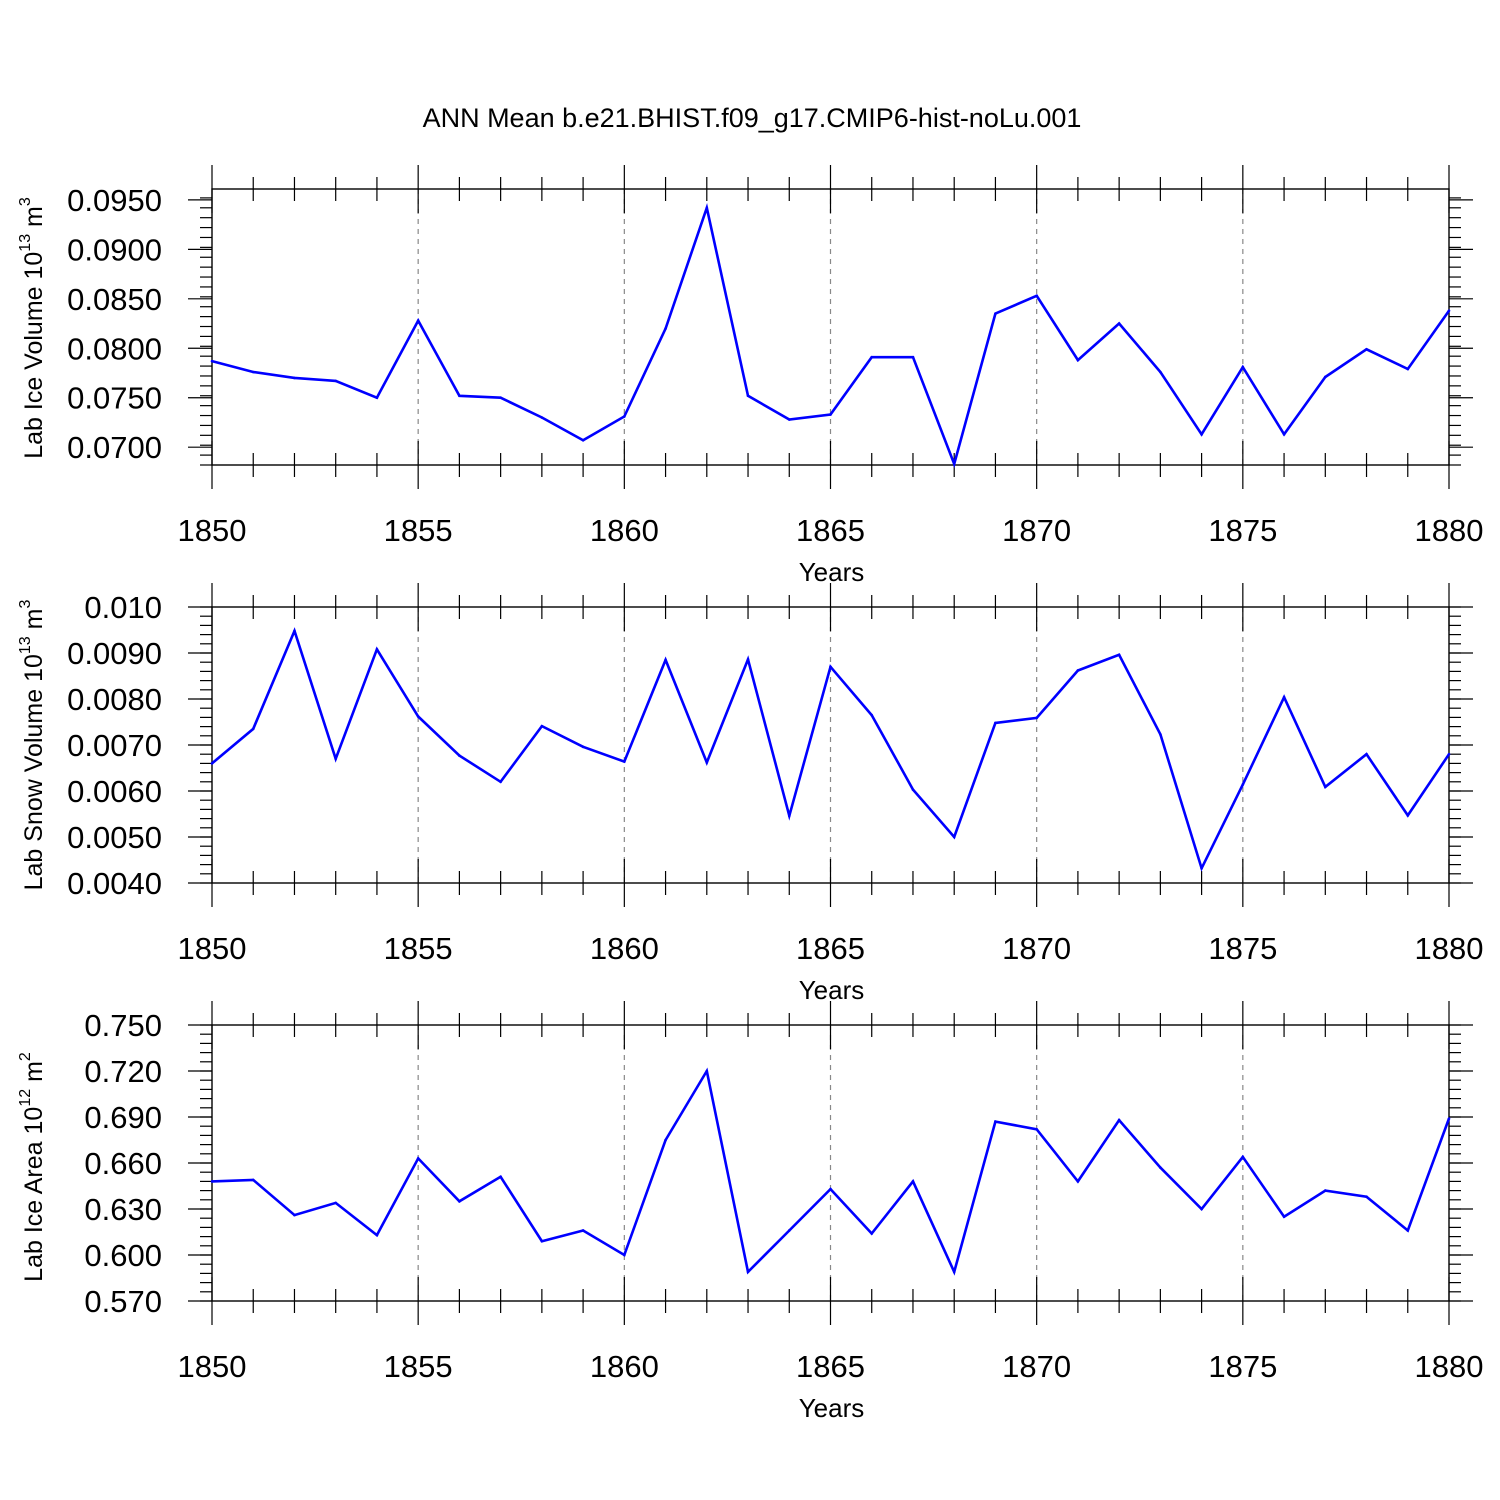  I want to click on y-tick-label: 0.0090, so click(114, 653).